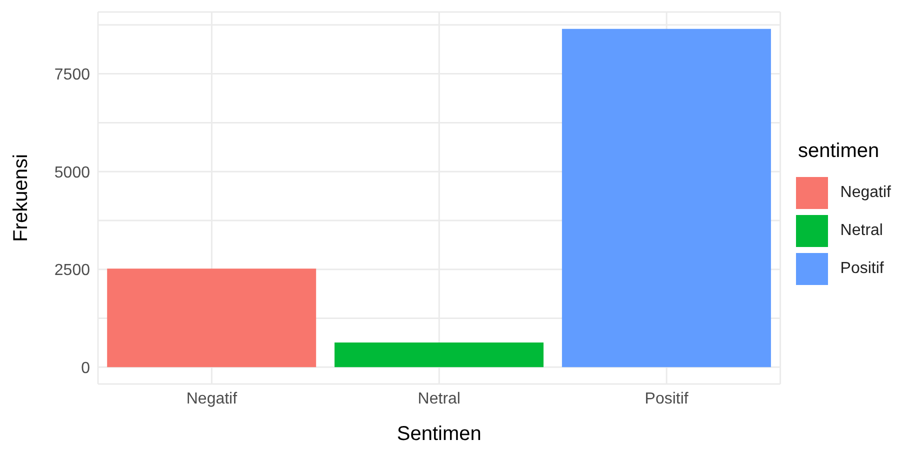  What do you see at coordinates (72, 271) in the screenshot?
I see `y-tick-label: 2500` at bounding box center [72, 271].